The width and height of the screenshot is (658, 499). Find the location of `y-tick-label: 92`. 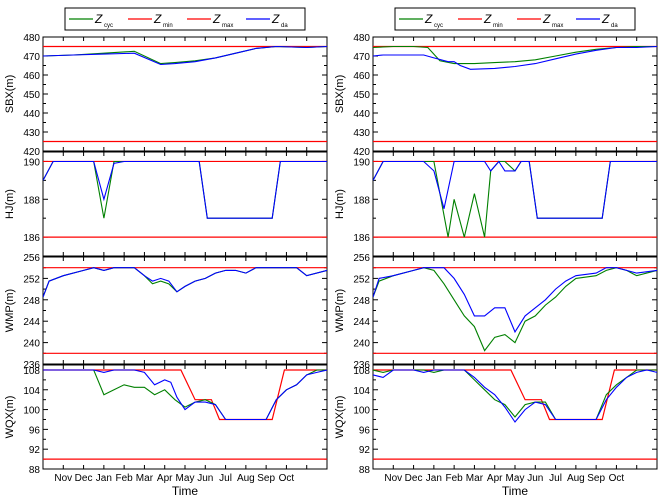

y-tick-label: 92 is located at coordinates (365, 450).